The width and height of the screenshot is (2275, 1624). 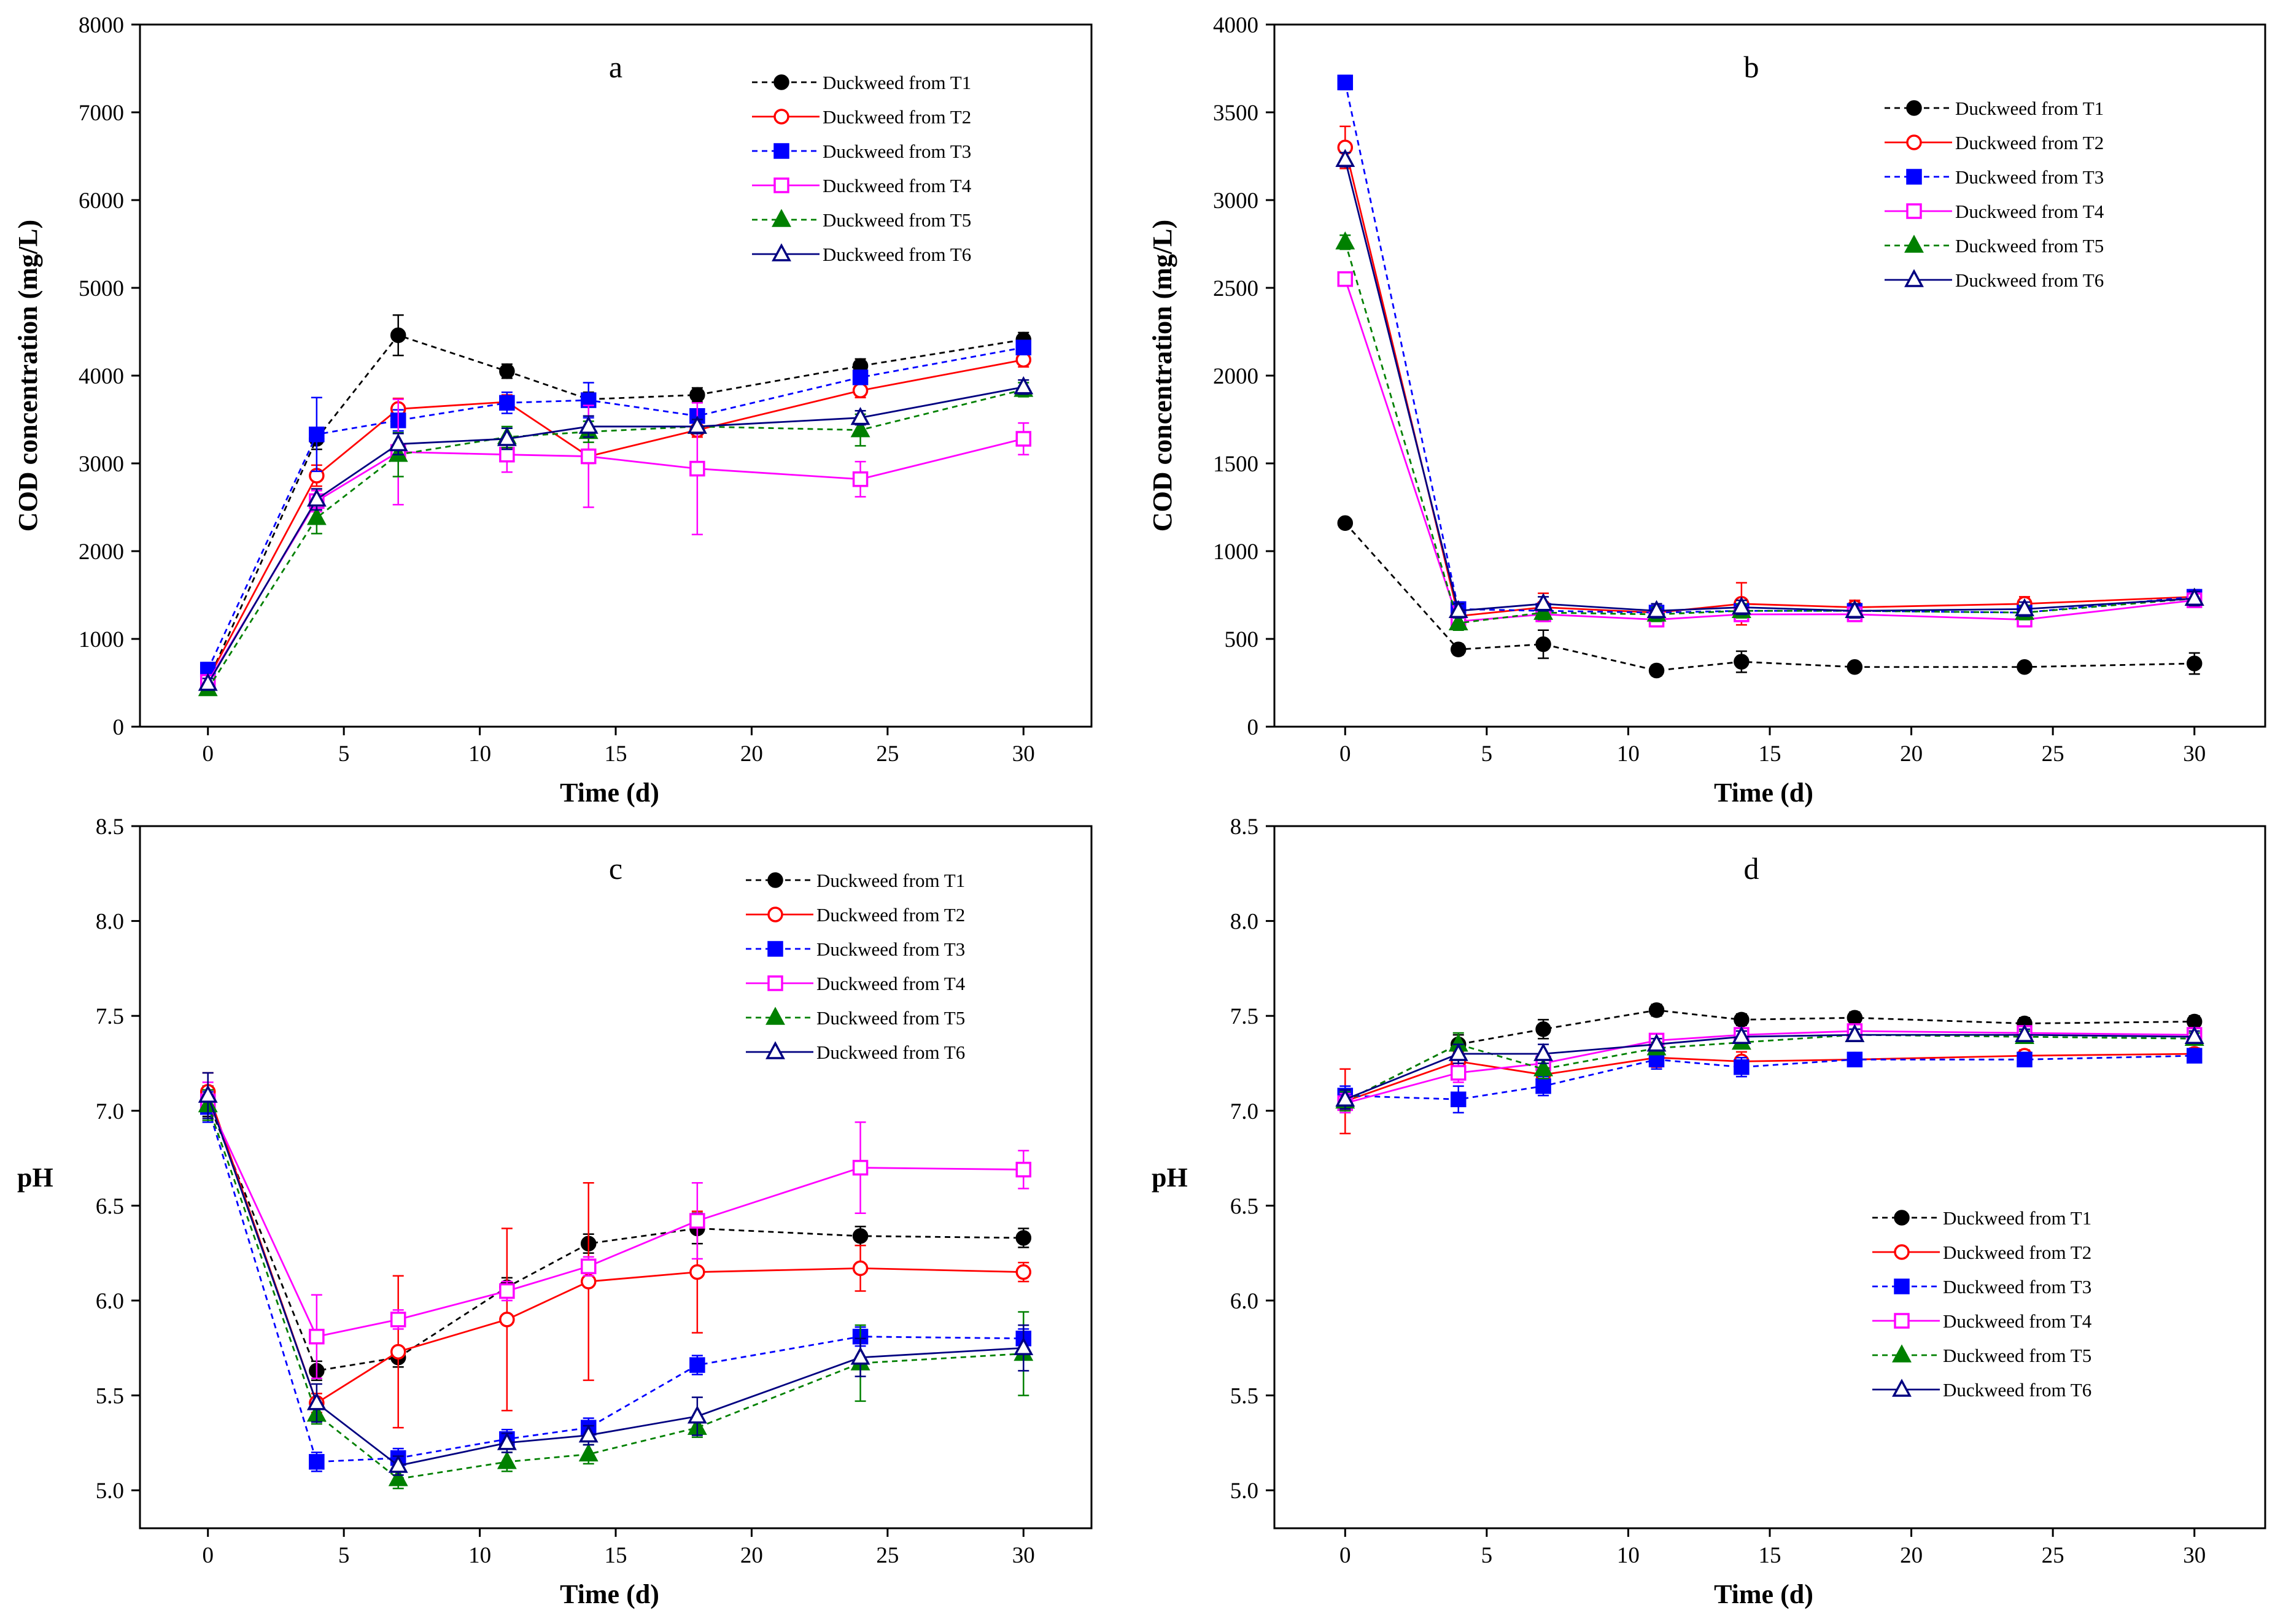 What do you see at coordinates (110, 1016) in the screenshot?
I see `y-tick-label: 7.5` at bounding box center [110, 1016].